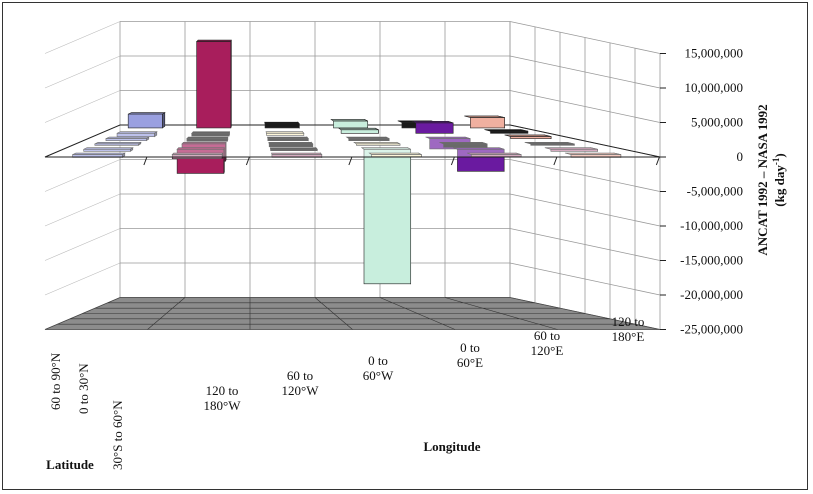  I want to click on y-tick-label: -10,000,000, so click(711, 225).